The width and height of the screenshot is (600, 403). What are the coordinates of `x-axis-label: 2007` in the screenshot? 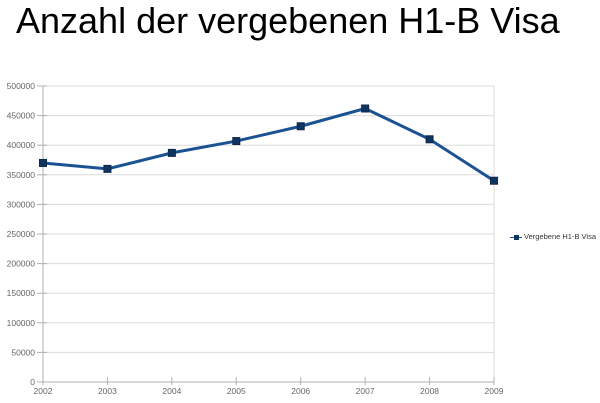 It's located at (365, 391).